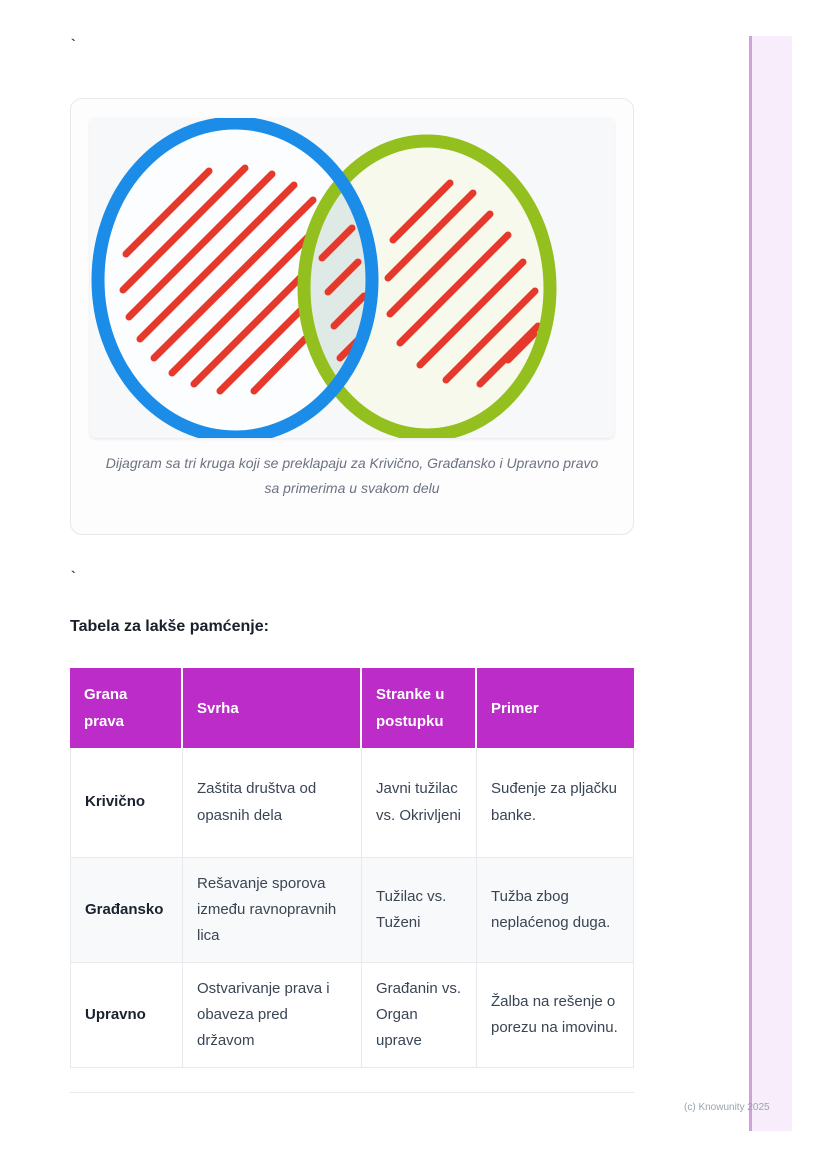  Describe the element at coordinates (126, 910) in the screenshot. I see `cell-grana: Građansko` at that location.